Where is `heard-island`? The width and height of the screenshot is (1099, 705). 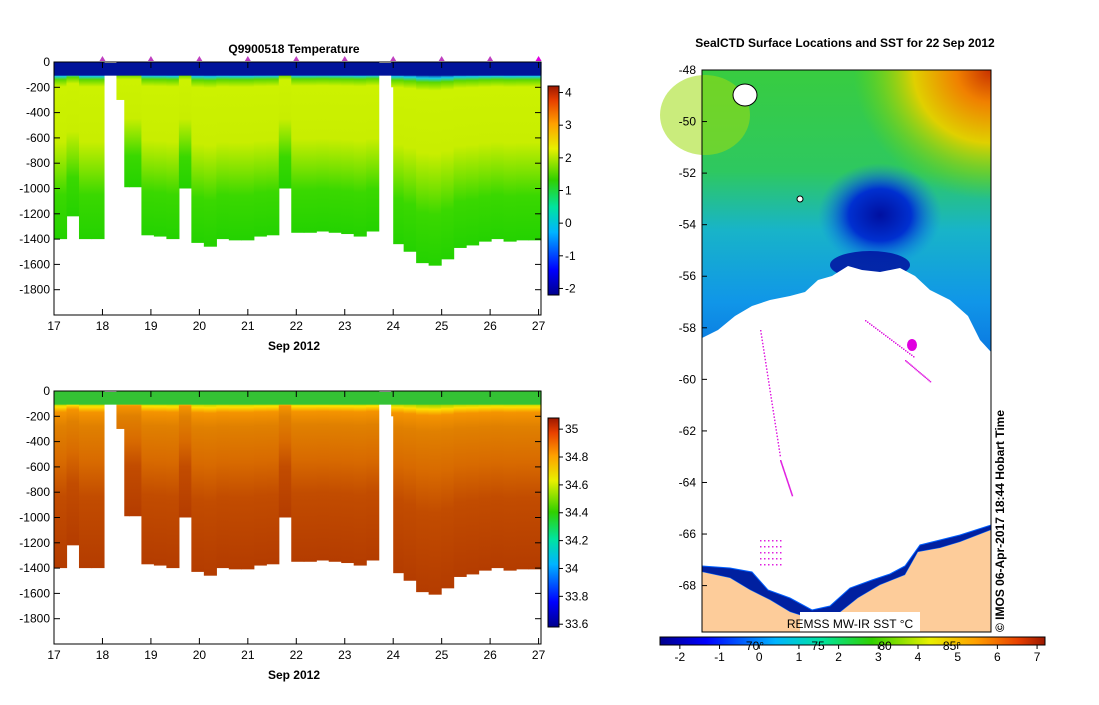 heard-island is located at coordinates (800, 199).